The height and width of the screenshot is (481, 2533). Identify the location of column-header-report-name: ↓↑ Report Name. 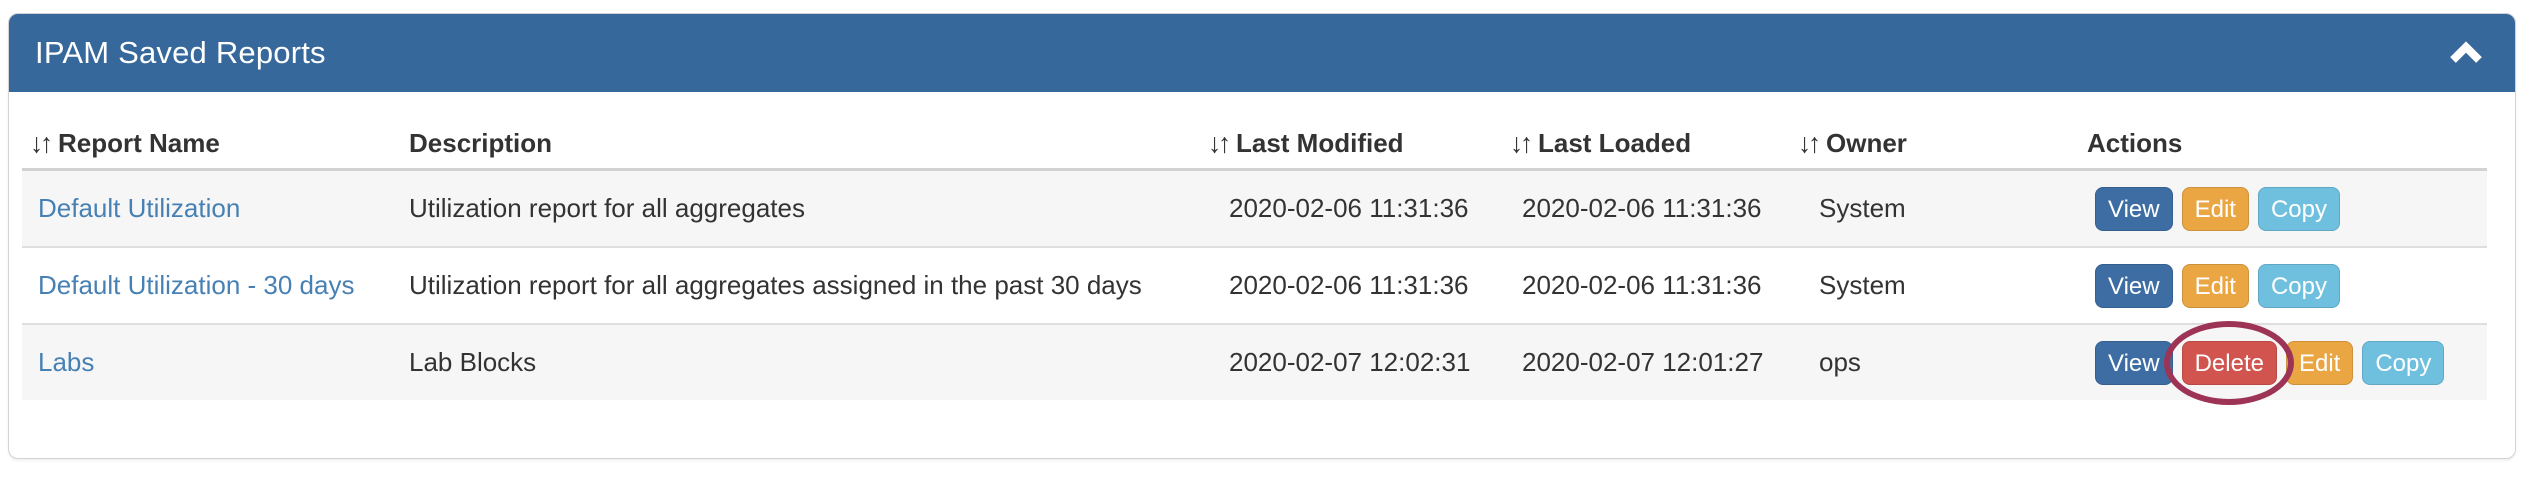
(211, 131).